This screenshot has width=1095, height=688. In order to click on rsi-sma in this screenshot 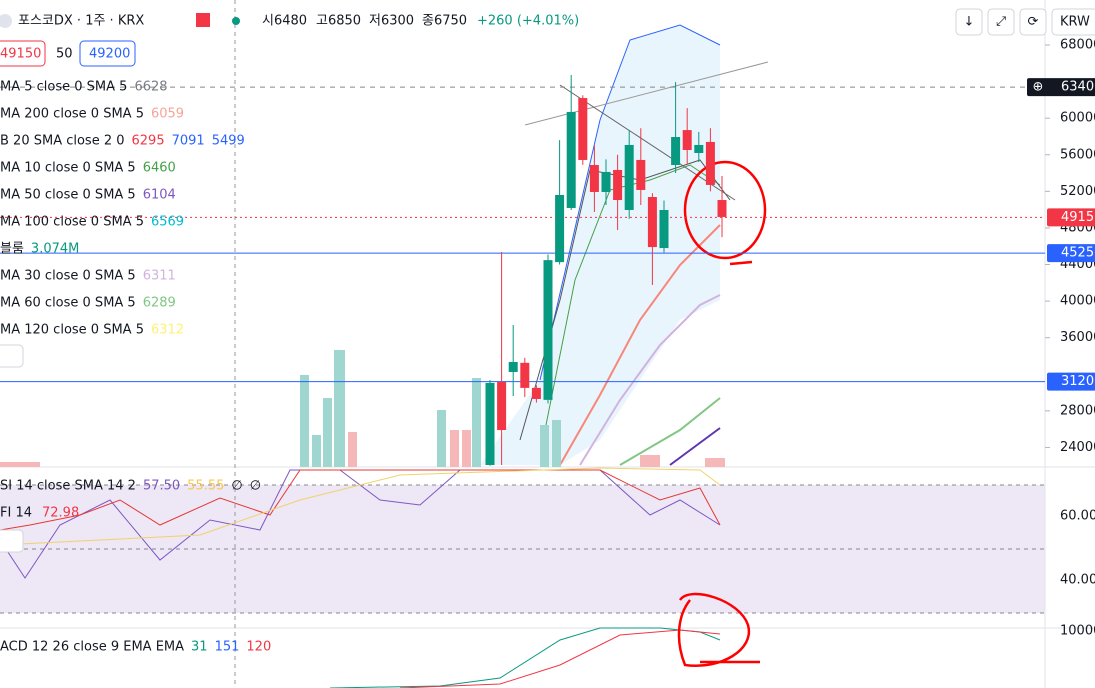, I will do `click(360, 506)`.